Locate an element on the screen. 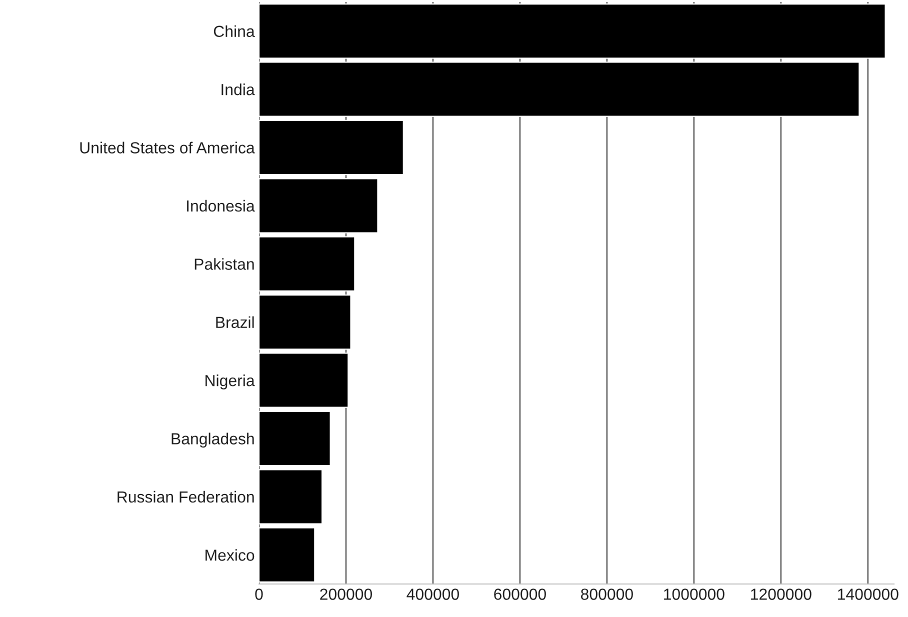 Image resolution: width=908 pixels, height=617 pixels. x-tick-label: 1000000 is located at coordinates (694, 594).